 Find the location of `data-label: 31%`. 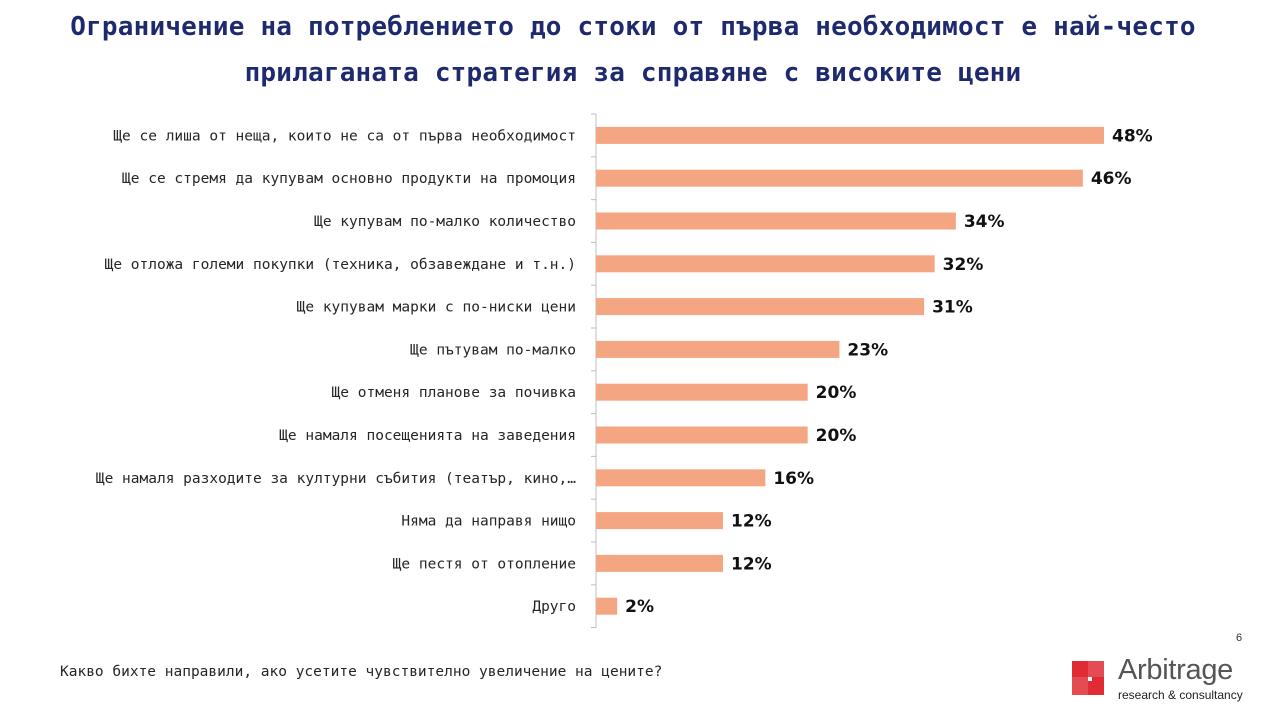

data-label: 31% is located at coordinates (952, 308).